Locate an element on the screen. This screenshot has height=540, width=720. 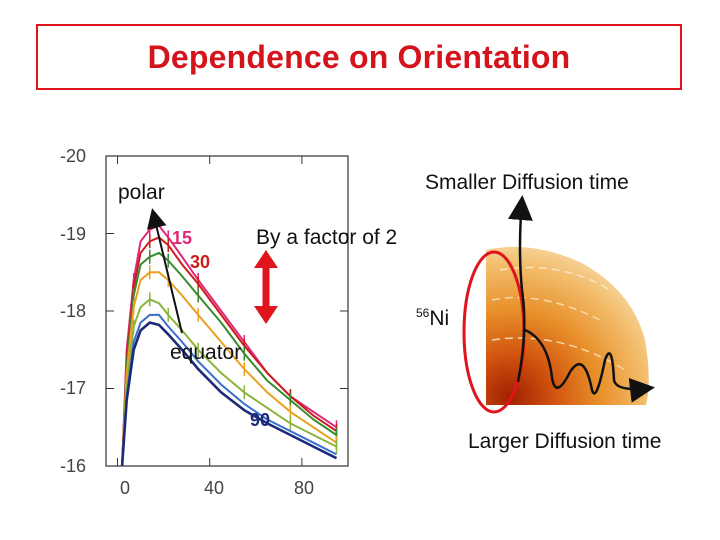
series-label-90: 90 is located at coordinates (260, 420).